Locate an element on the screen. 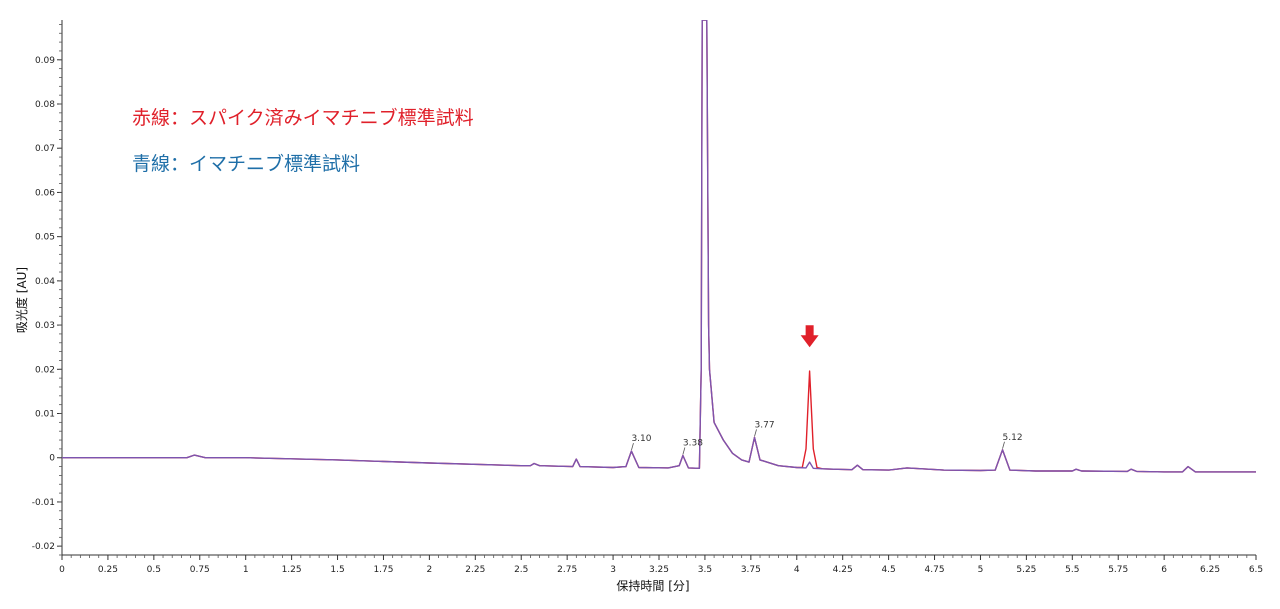 The width and height of the screenshot is (1280, 609). y-tick-label: 0.07 is located at coordinates (45, 149).